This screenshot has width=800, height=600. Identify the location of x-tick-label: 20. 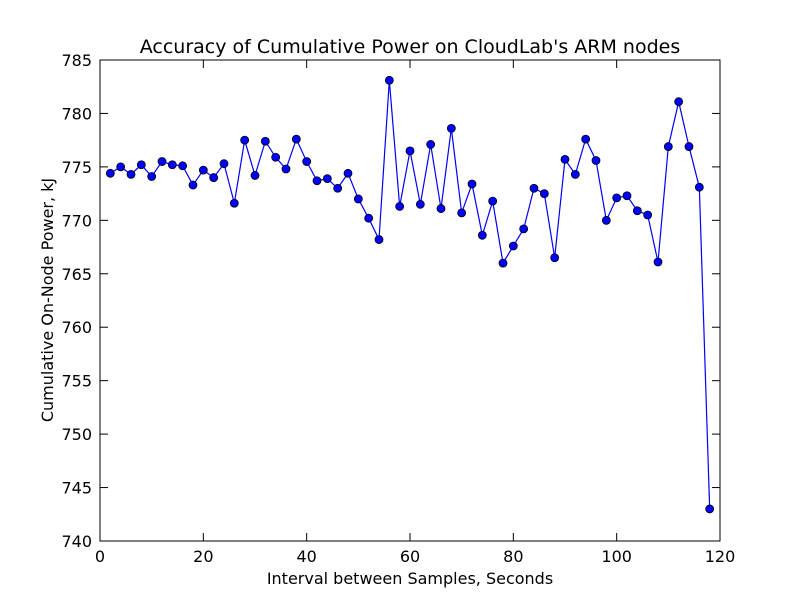
(203, 556).